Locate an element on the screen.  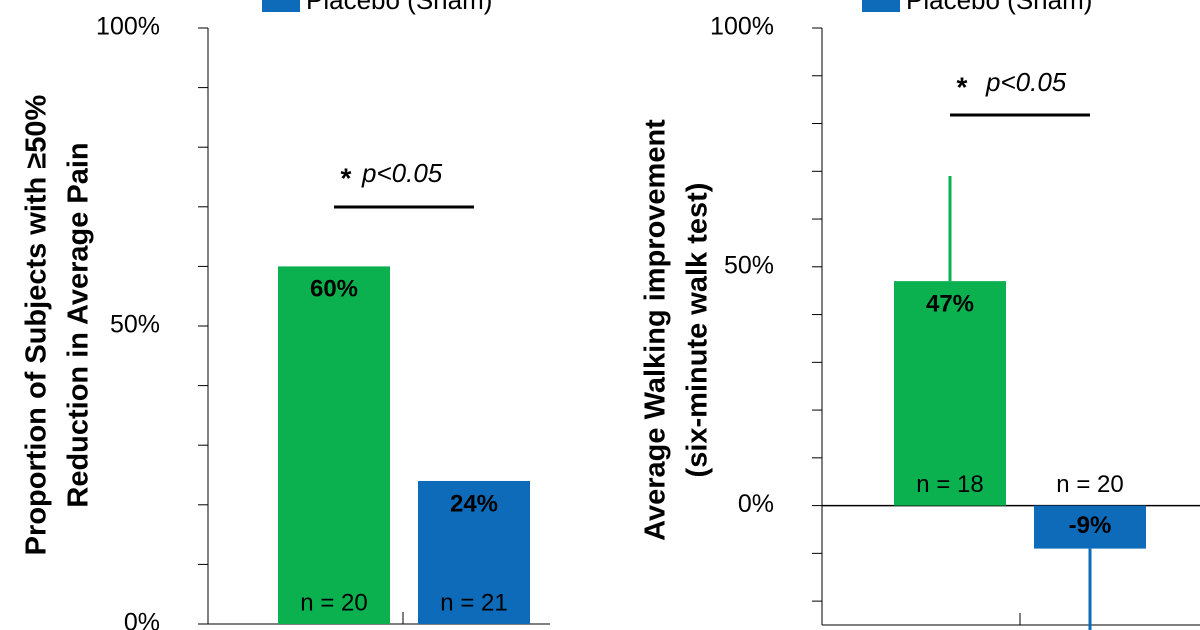
y-axis-label: Proportion of Subjects with ≥50% is located at coordinates (37, 324).